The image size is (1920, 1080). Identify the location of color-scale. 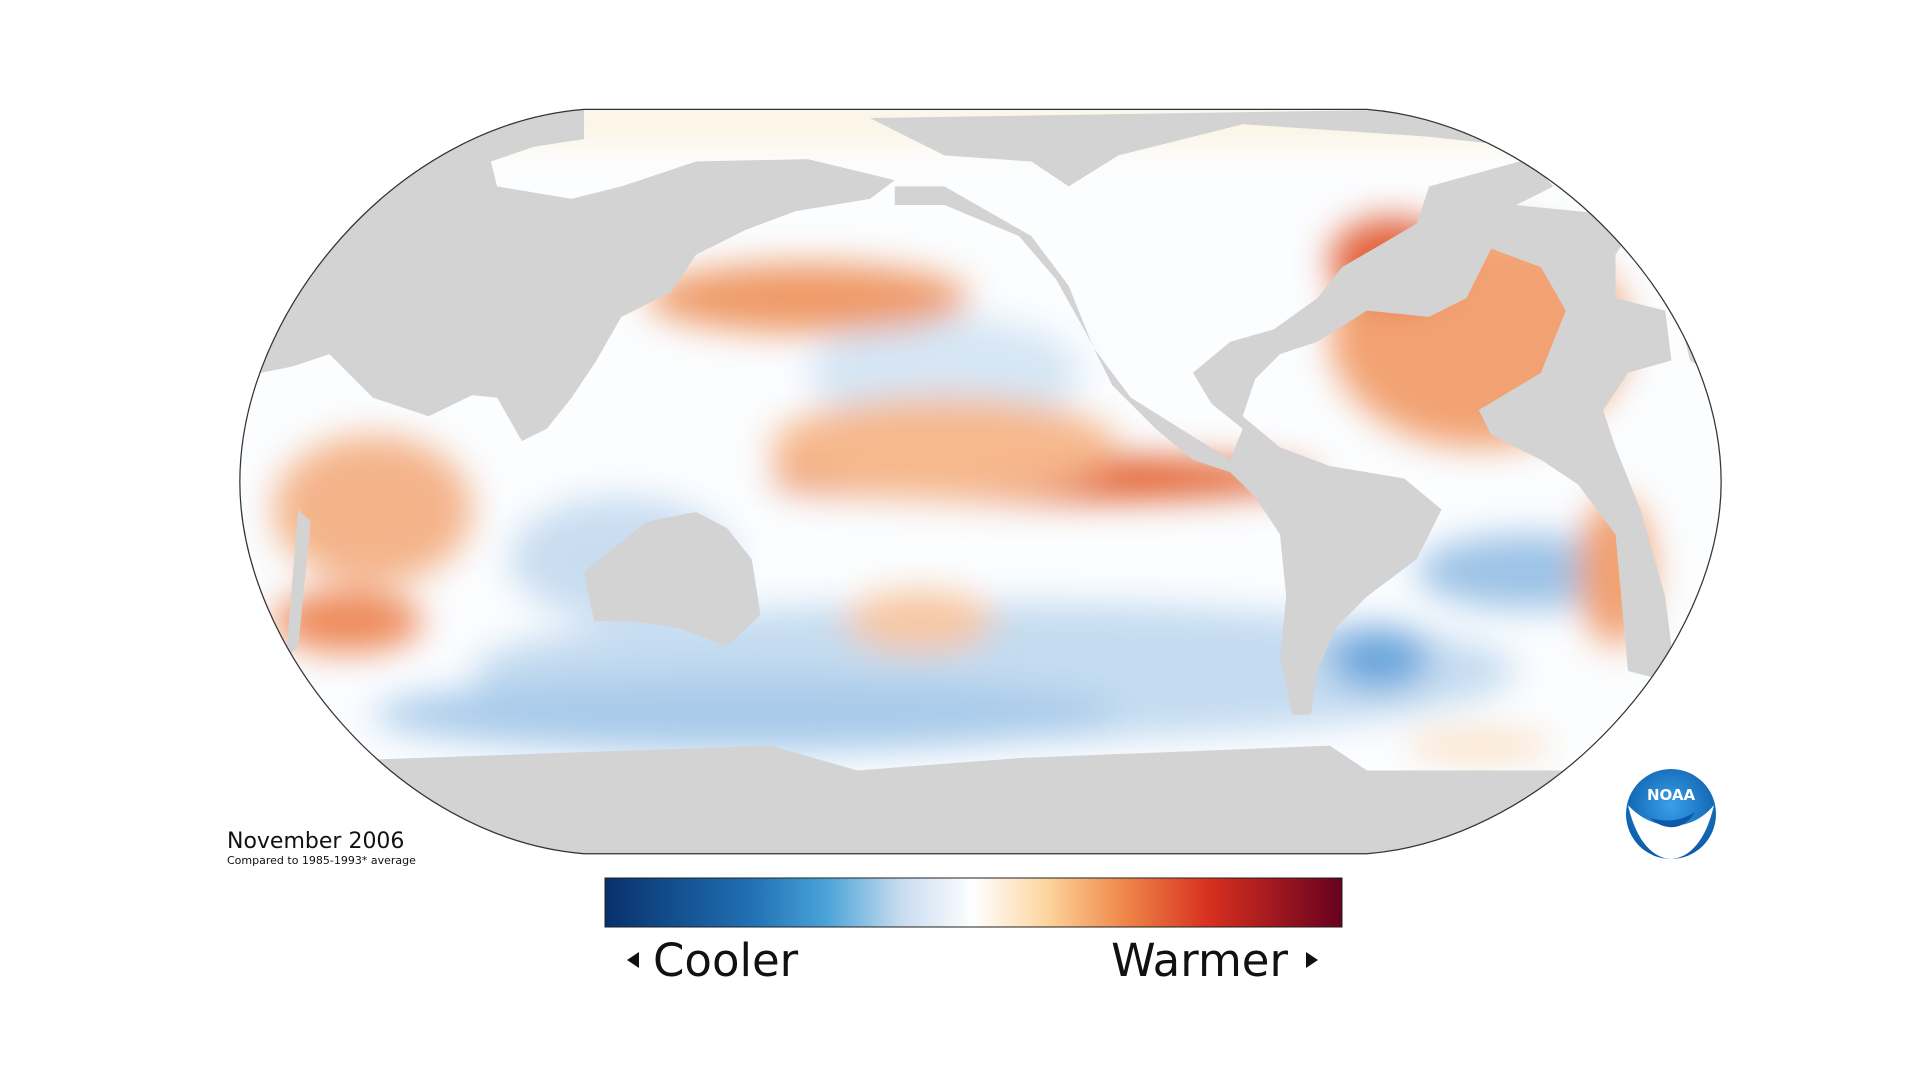
(973, 902).